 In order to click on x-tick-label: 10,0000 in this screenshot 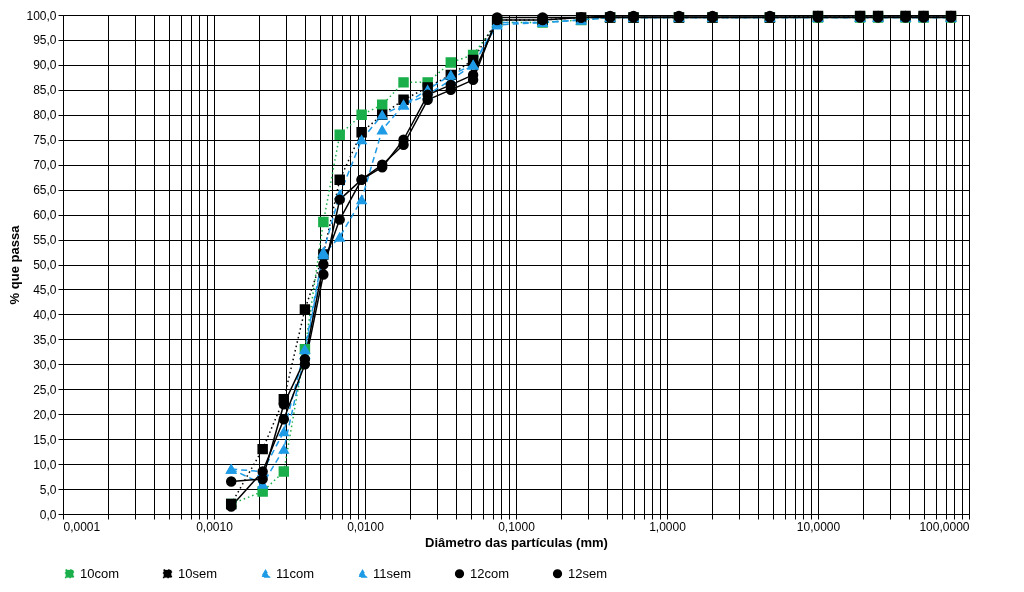, I will do `click(818, 526)`.